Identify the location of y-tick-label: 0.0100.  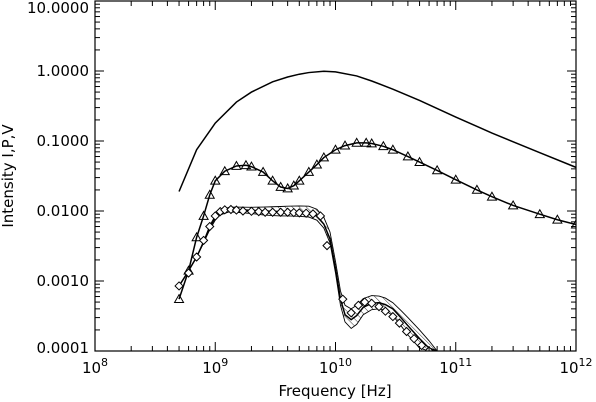
(63, 211).